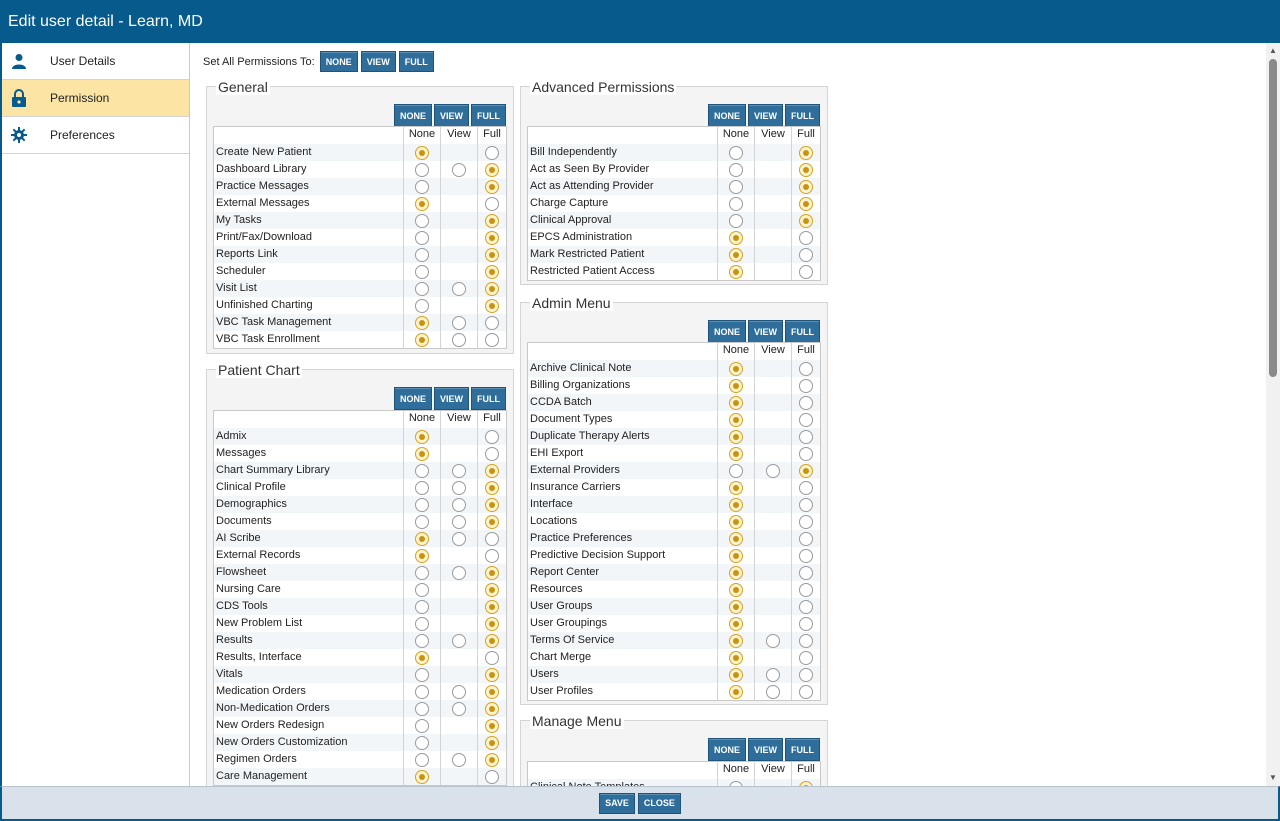 Image resolution: width=1280 pixels, height=821 pixels. Describe the element at coordinates (726, 115) in the screenshot. I see `section-none-button: NONE` at that location.